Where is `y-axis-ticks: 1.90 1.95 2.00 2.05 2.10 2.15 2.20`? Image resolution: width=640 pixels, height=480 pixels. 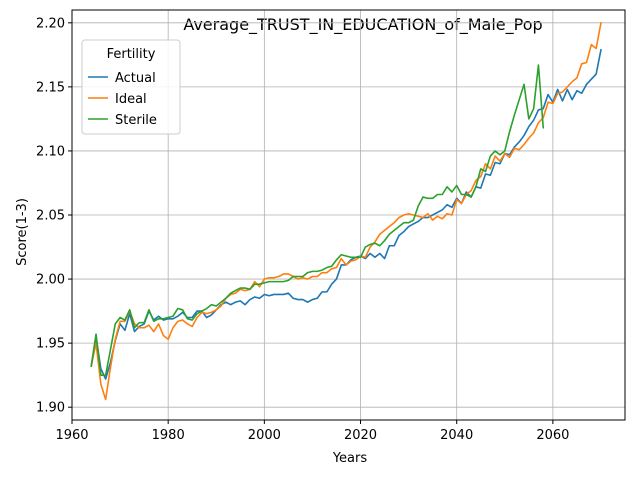
y-axis-ticks: 1.90 1.95 2.00 2.05 2.10 2.15 2.20 is located at coordinates (54, 216).